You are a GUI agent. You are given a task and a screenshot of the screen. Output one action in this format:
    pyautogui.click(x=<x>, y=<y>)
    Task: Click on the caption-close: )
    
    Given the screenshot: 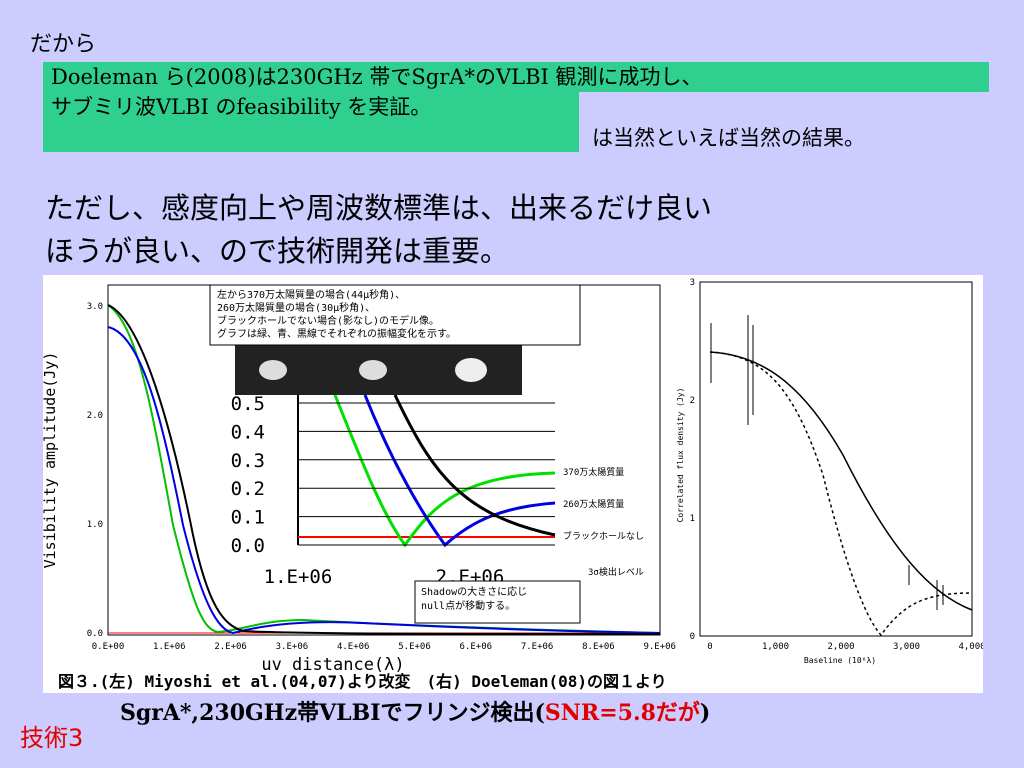 What is the action you would take?
    pyautogui.click(x=705, y=713)
    